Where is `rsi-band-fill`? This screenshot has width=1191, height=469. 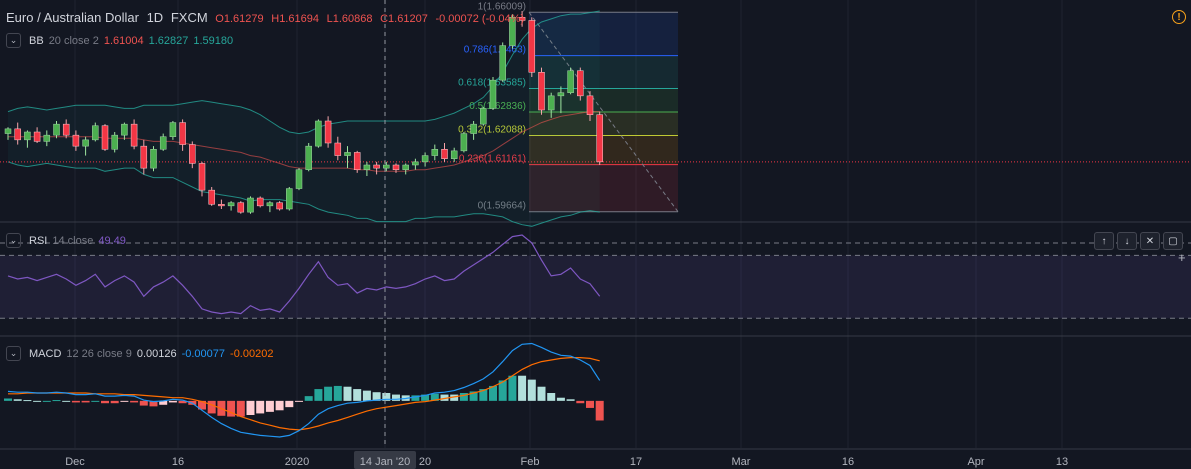 rsi-band-fill is located at coordinates (595, 287).